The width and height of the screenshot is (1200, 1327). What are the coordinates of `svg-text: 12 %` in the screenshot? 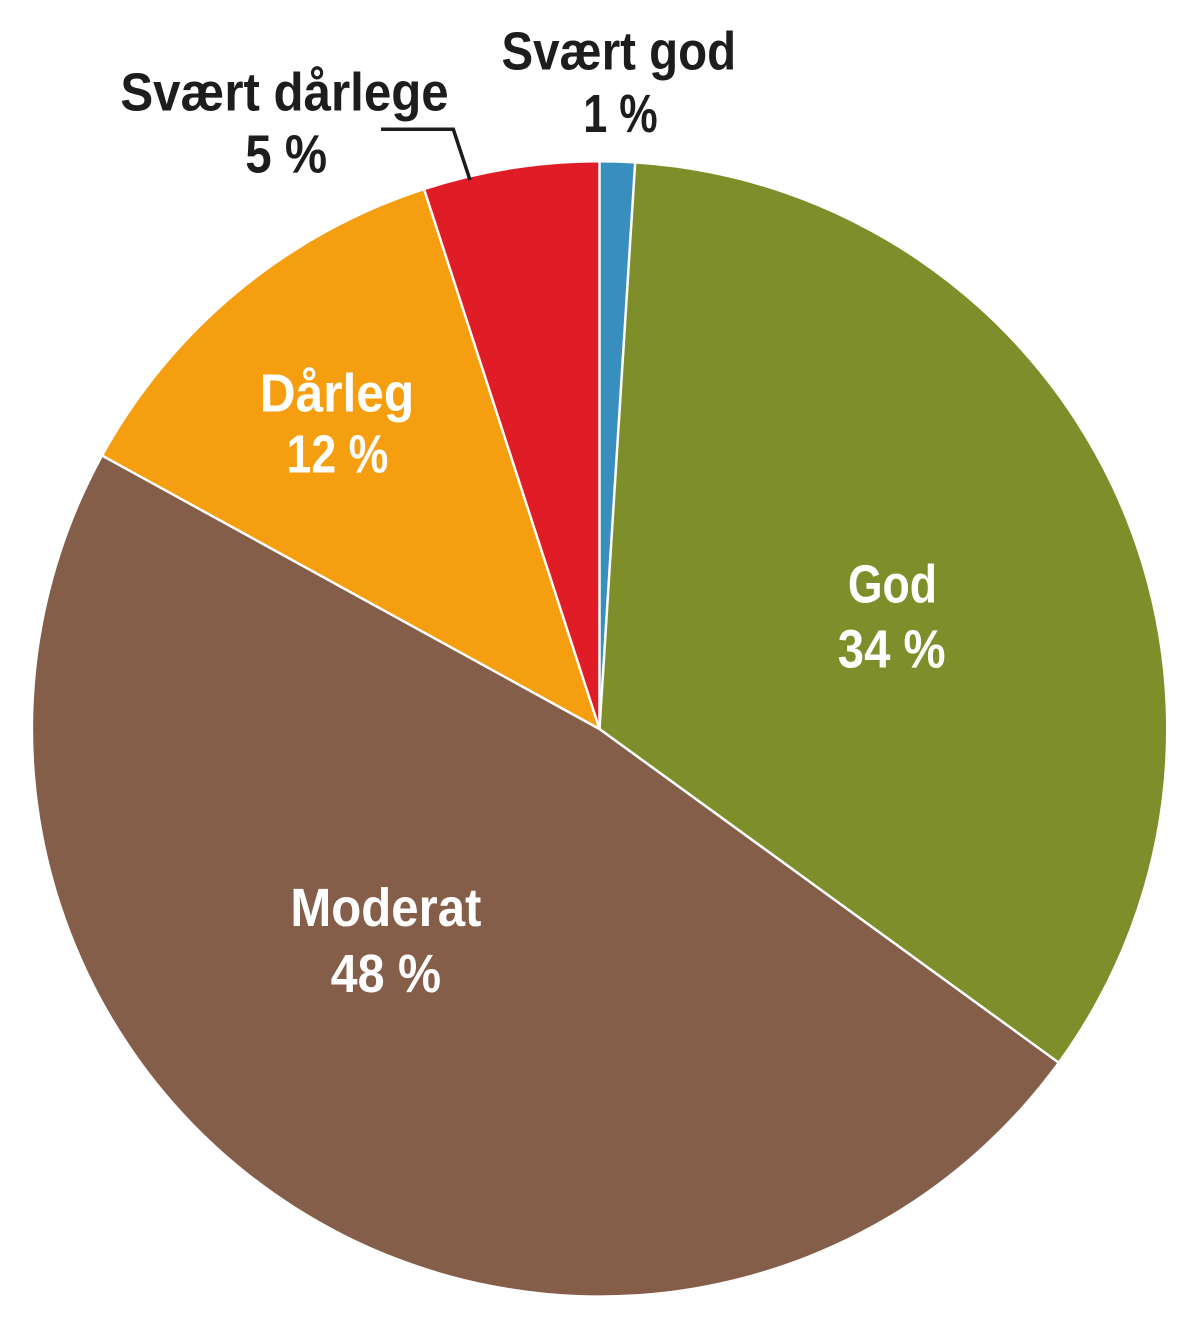 It's located at (338, 454).